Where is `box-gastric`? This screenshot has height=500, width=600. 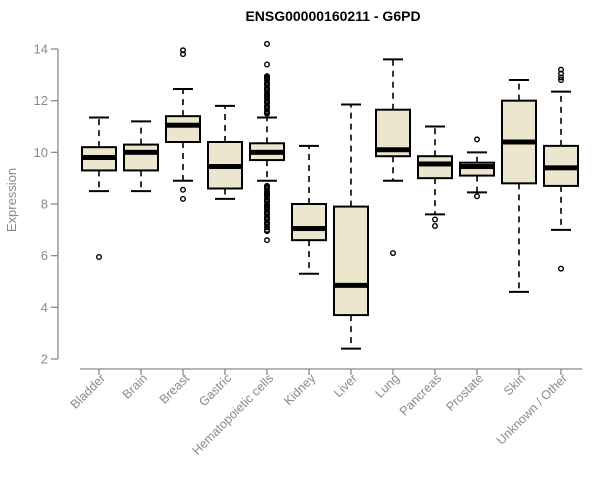 box-gastric is located at coordinates (225, 152).